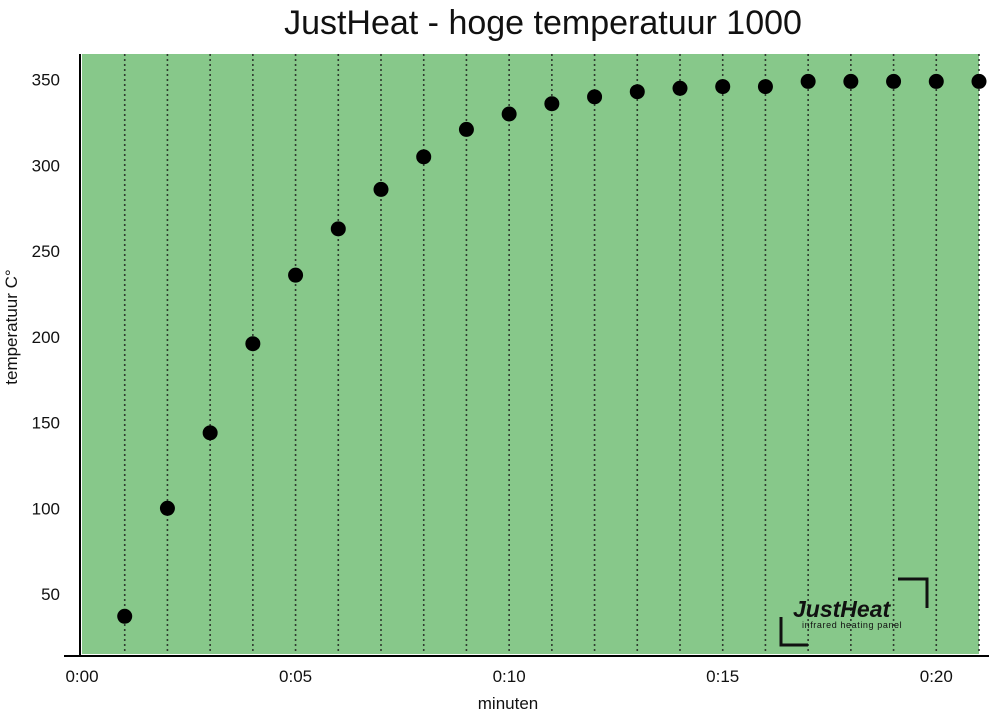 Image resolution: width=989 pixels, height=720 pixels. I want to click on justheat-logo: JustHeat infrared heating panel, so click(854, 612).